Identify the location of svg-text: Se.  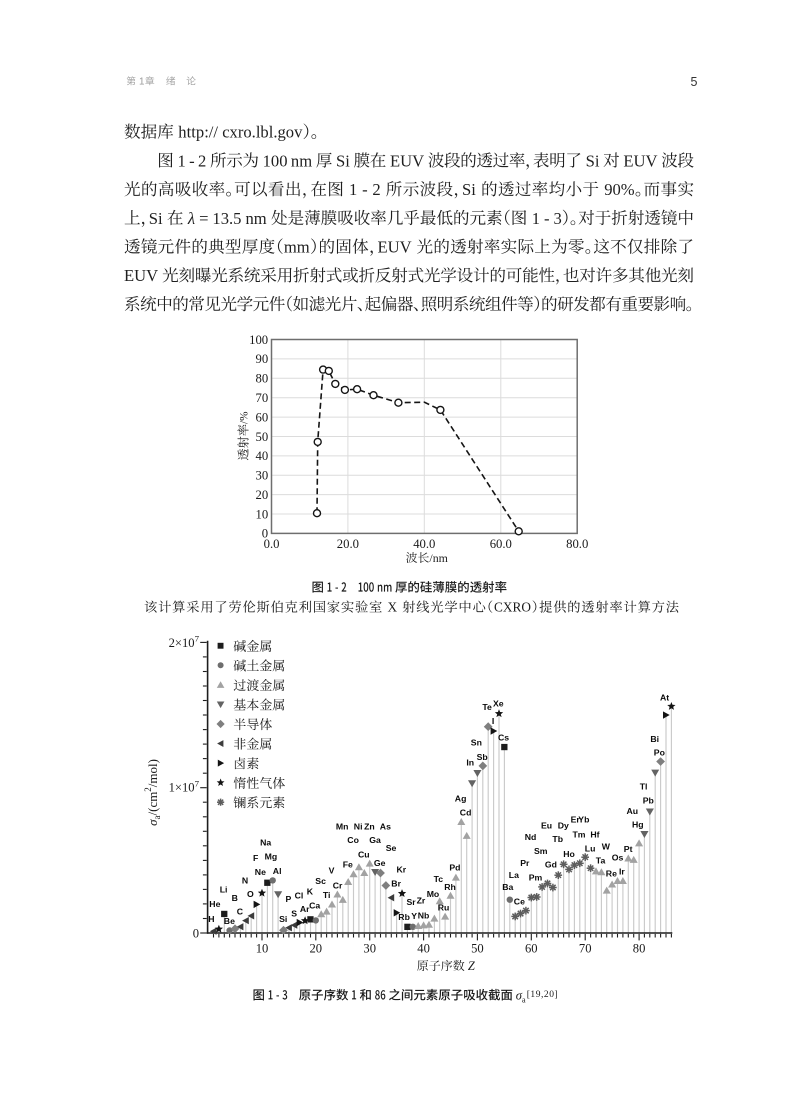
(391, 848).